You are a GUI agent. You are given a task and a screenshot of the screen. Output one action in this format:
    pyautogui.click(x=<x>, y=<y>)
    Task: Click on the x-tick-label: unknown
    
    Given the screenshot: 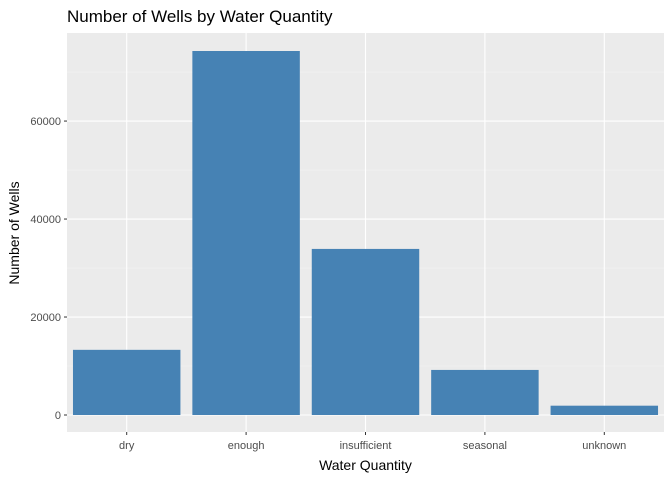 What is the action you would take?
    pyautogui.click(x=604, y=446)
    